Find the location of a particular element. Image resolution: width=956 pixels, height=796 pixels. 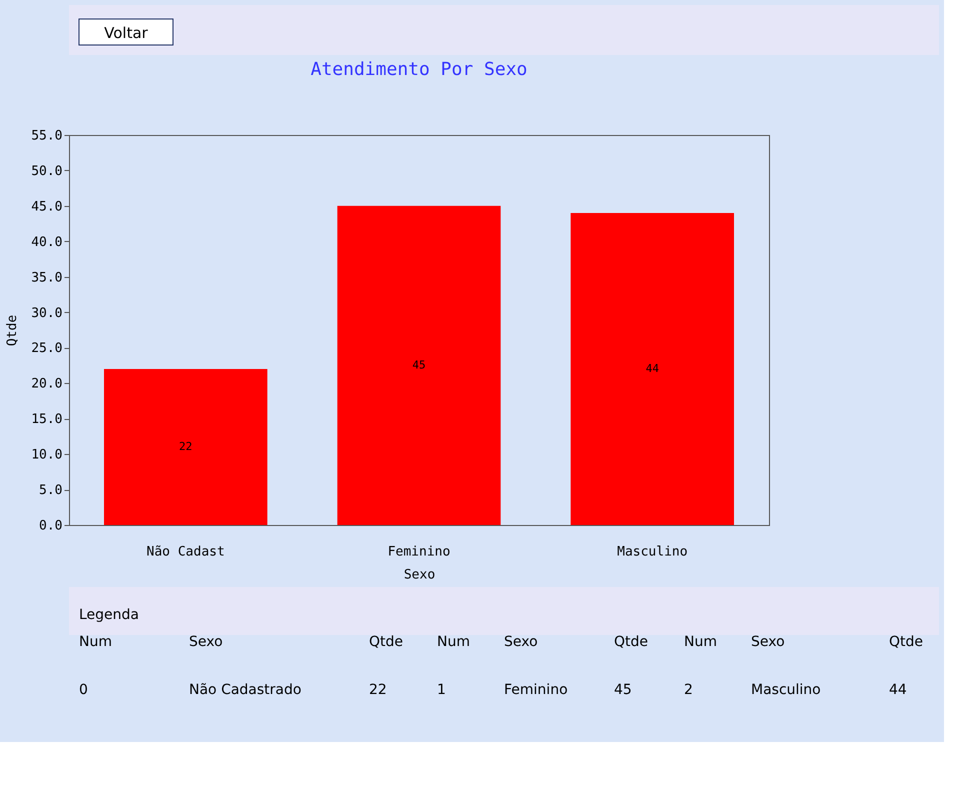

data-label: 44 is located at coordinates (653, 368).